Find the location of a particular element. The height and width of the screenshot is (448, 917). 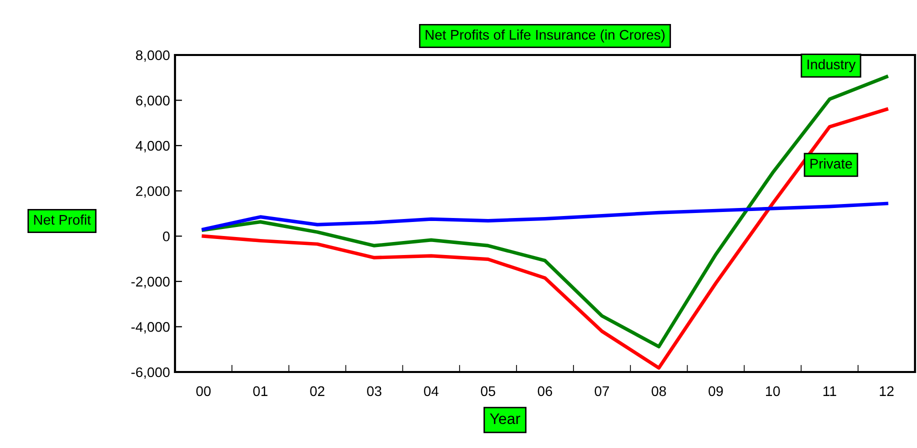

y-tick-label: -4,000 is located at coordinates (150, 328).